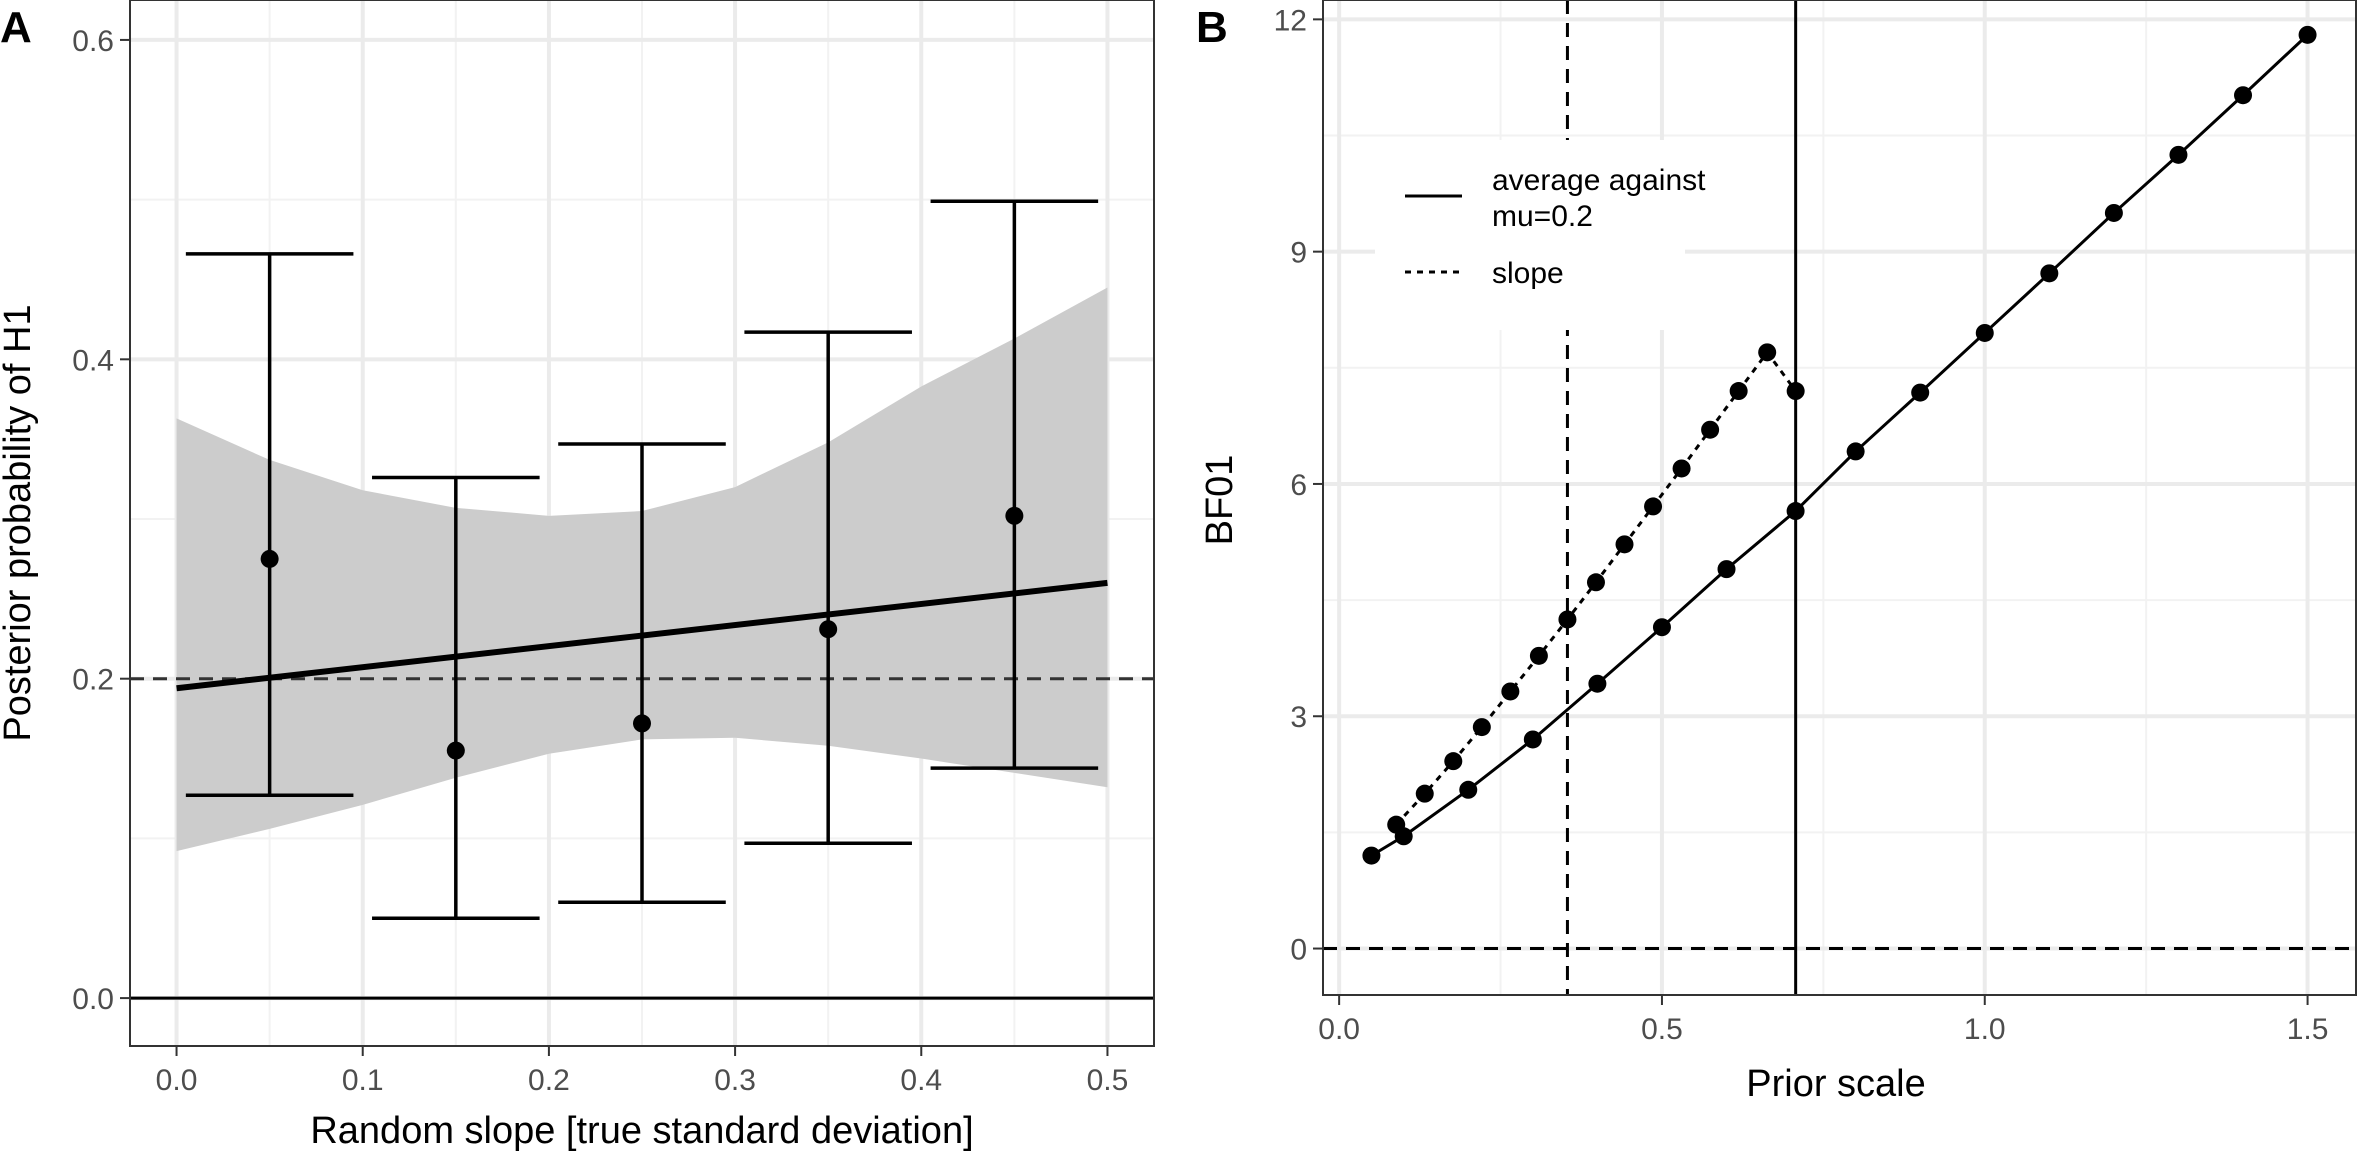 This screenshot has width=2357, height=1157. What do you see at coordinates (93, 999) in the screenshot?
I see `y-tick-label: 0.0` at bounding box center [93, 999].